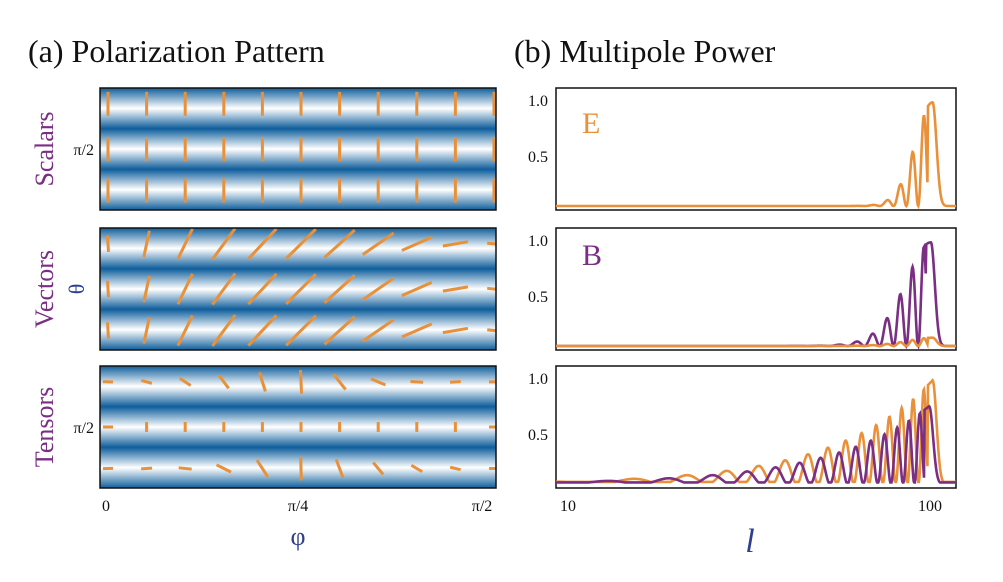 Image resolution: width=1003 pixels, height=582 pixels. I want to click on x-tick-label: π/4, so click(298, 506).